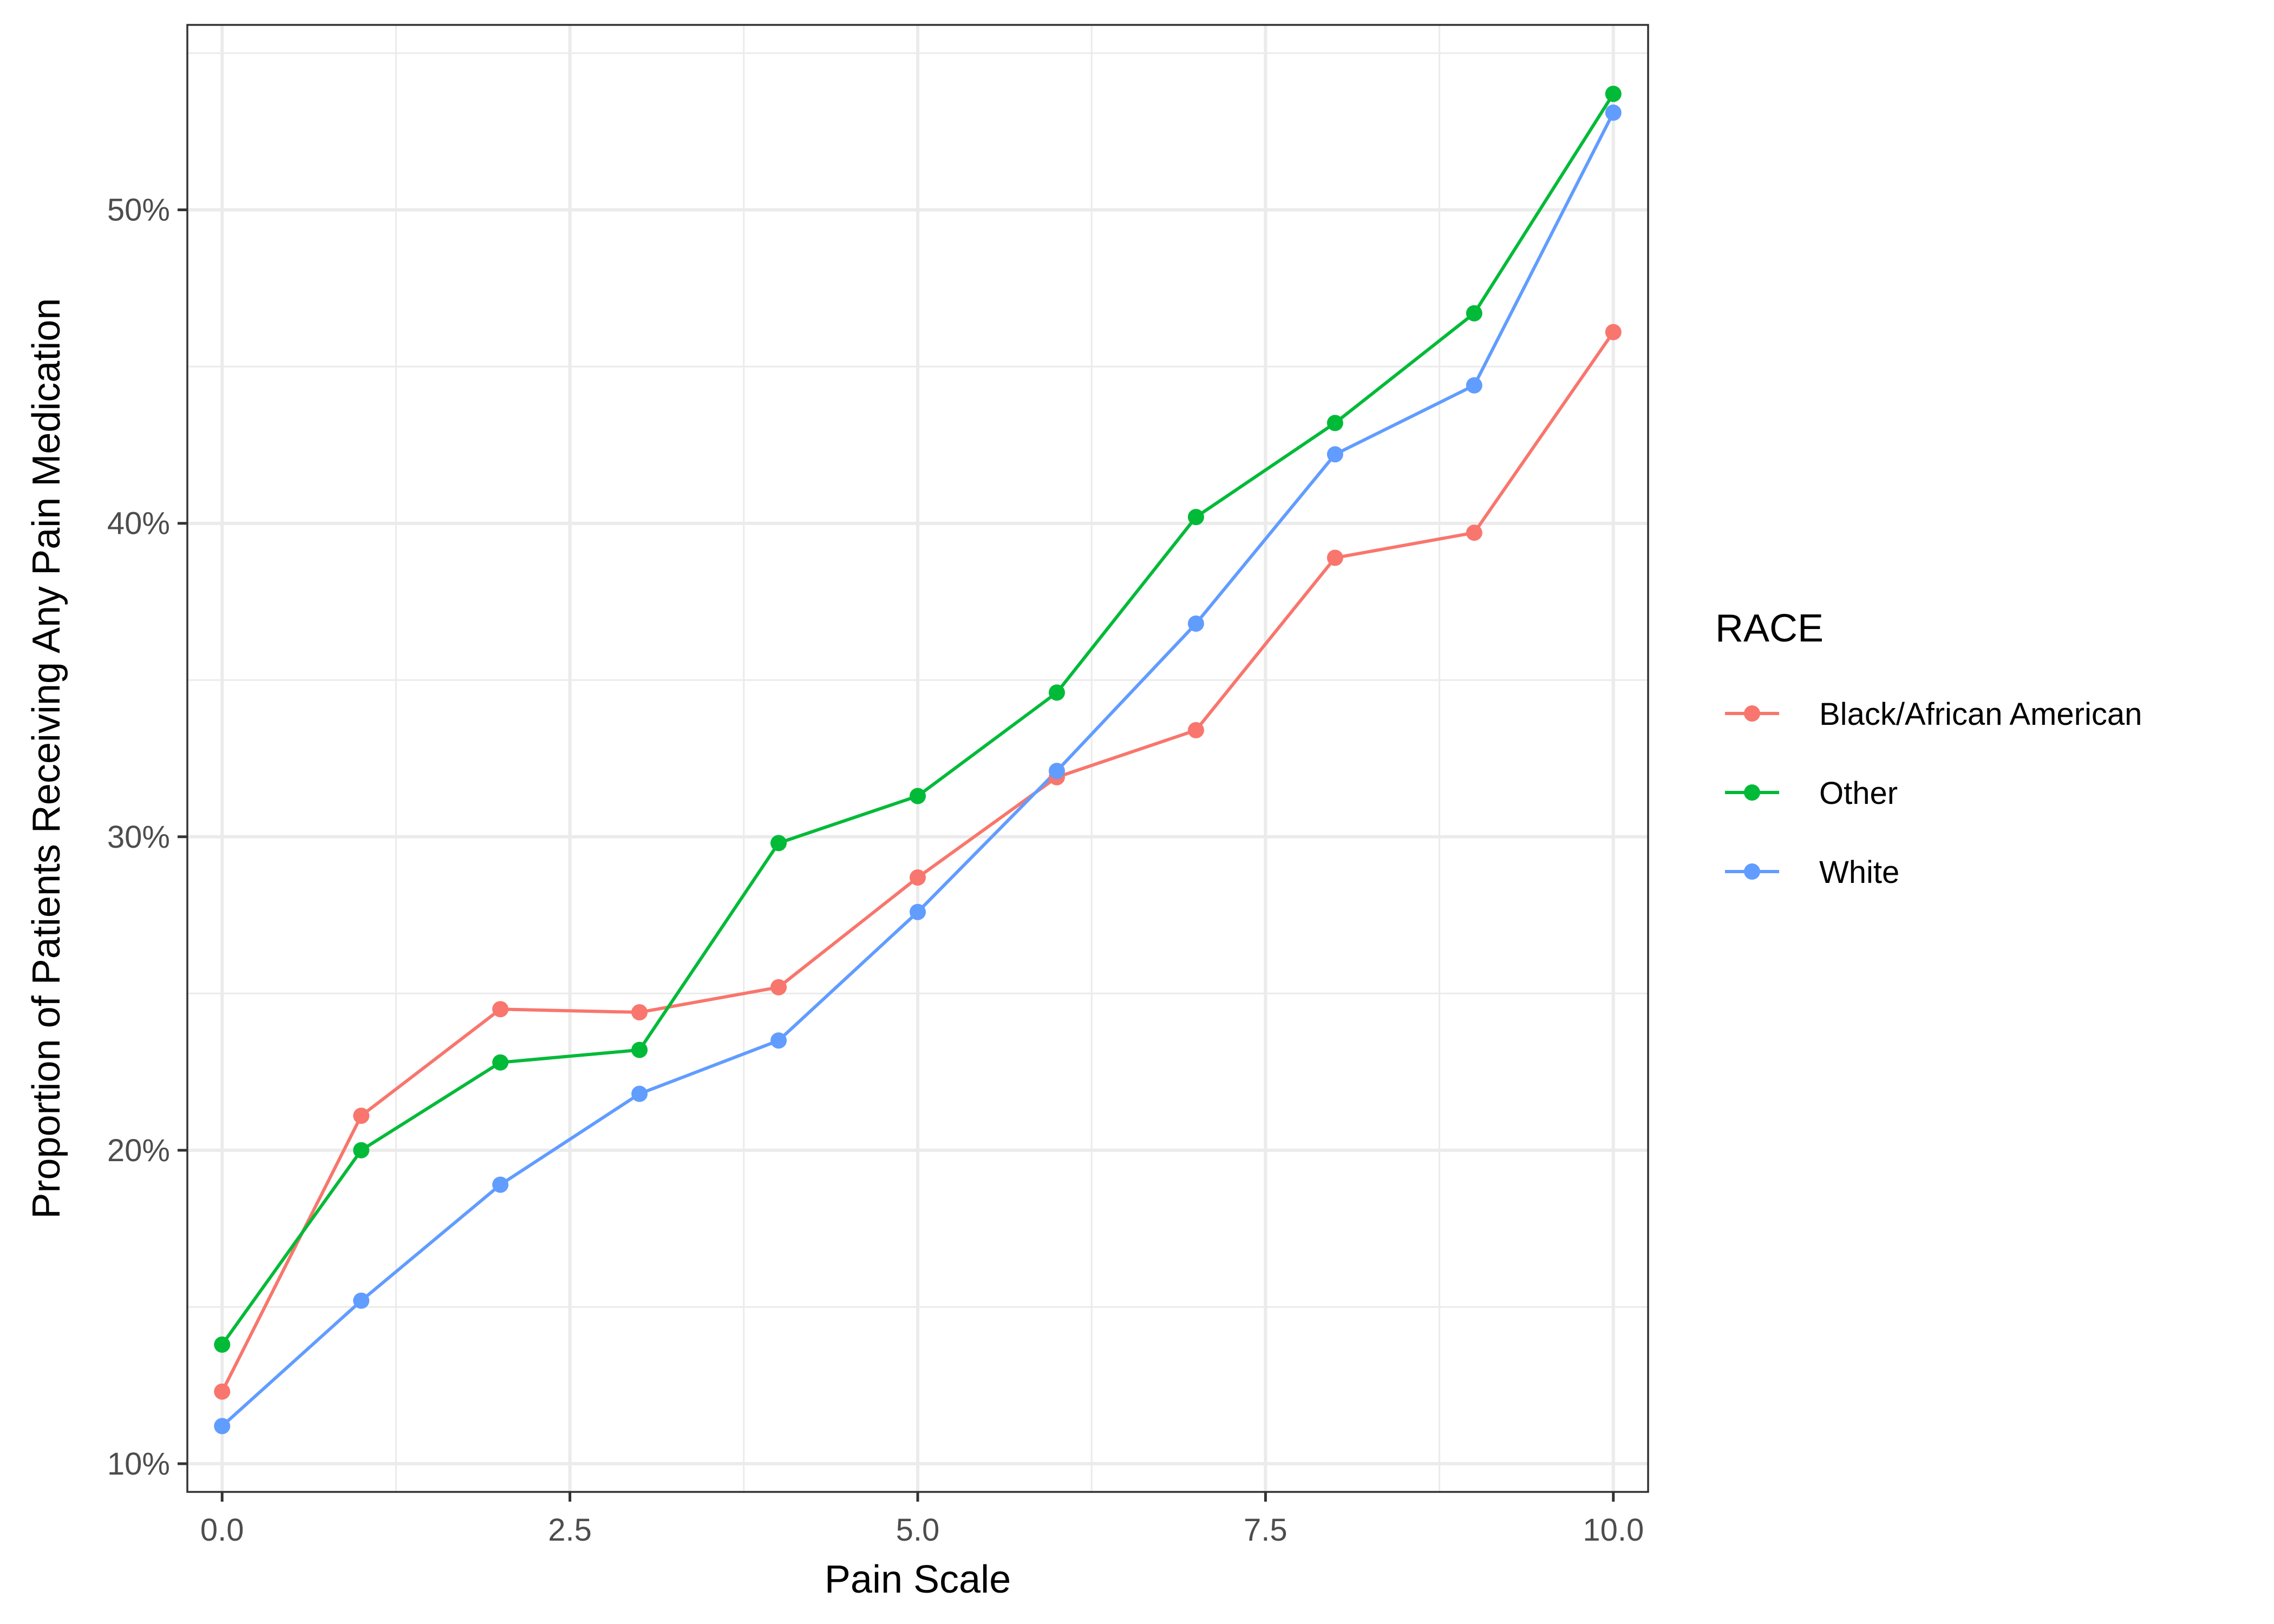 This screenshot has width=2274, height=1624. What do you see at coordinates (1812, 794) in the screenshot?
I see `legend-item: Other` at bounding box center [1812, 794].